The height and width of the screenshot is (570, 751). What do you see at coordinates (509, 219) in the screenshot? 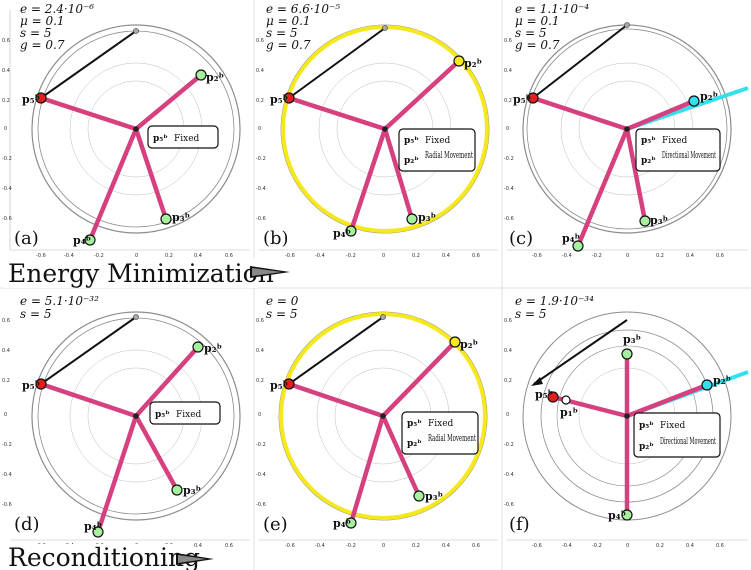
I see `svg-text: -0.6` at bounding box center [509, 219].